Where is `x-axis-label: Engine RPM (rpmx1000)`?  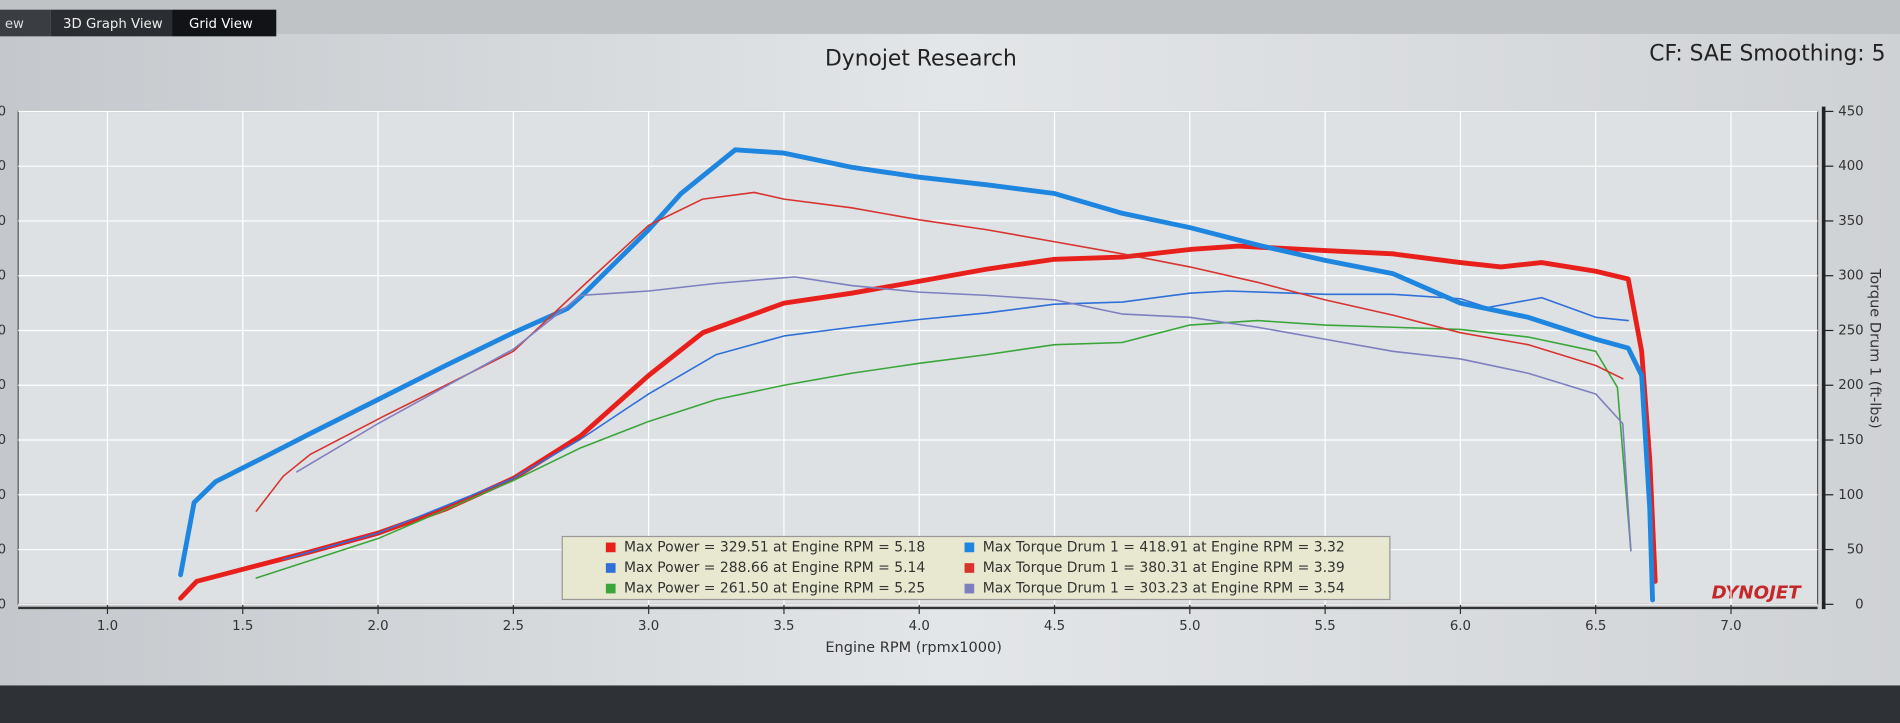 x-axis-label: Engine RPM (rpmx1000) is located at coordinates (913, 648).